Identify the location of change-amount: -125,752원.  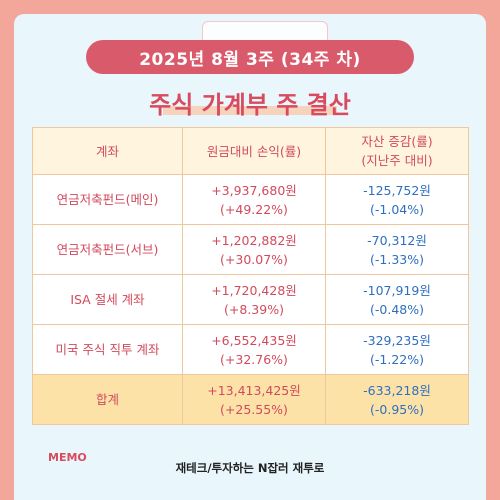
(397, 190).